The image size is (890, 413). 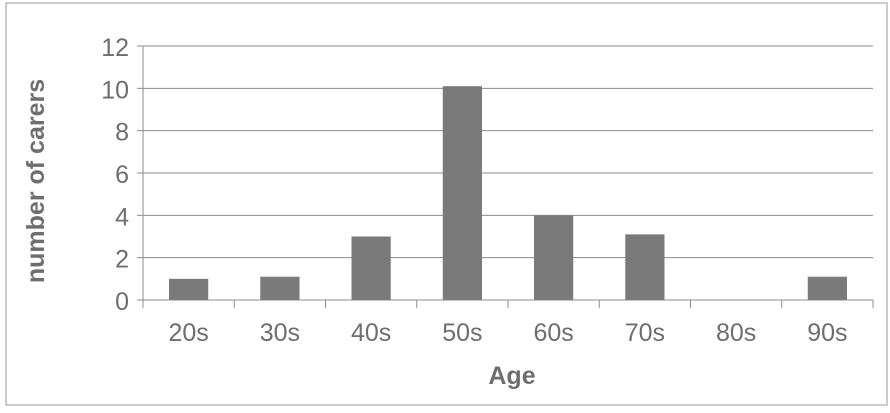 What do you see at coordinates (511, 376) in the screenshot?
I see `x-axis-title: Age` at bounding box center [511, 376].